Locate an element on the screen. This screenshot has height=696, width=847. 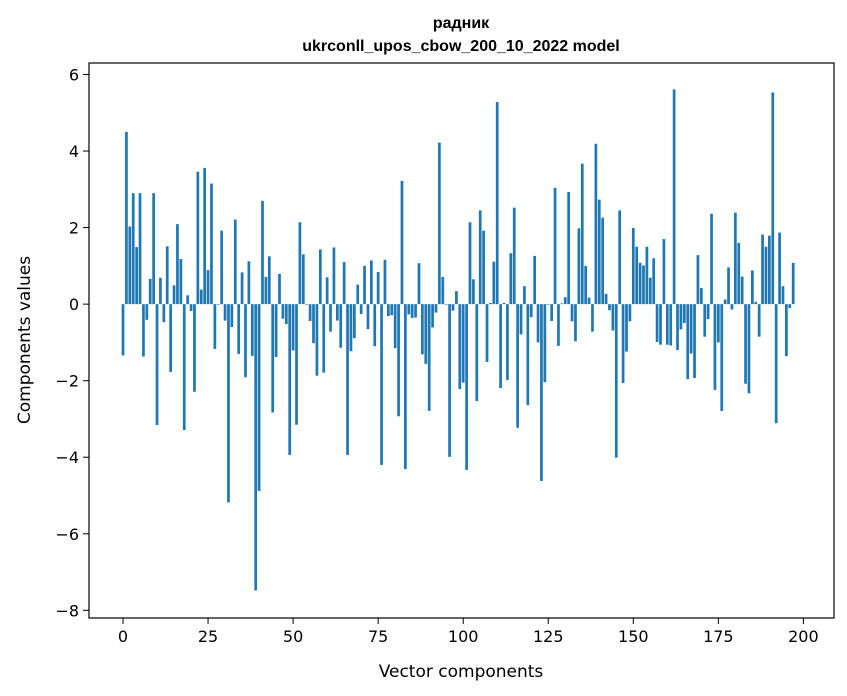
y-tick-label: 4 is located at coordinates (74, 151).